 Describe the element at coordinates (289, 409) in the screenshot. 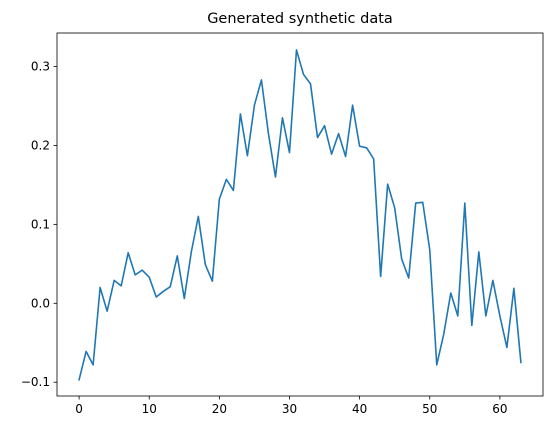

I see `x-tick-label: 30` at that location.